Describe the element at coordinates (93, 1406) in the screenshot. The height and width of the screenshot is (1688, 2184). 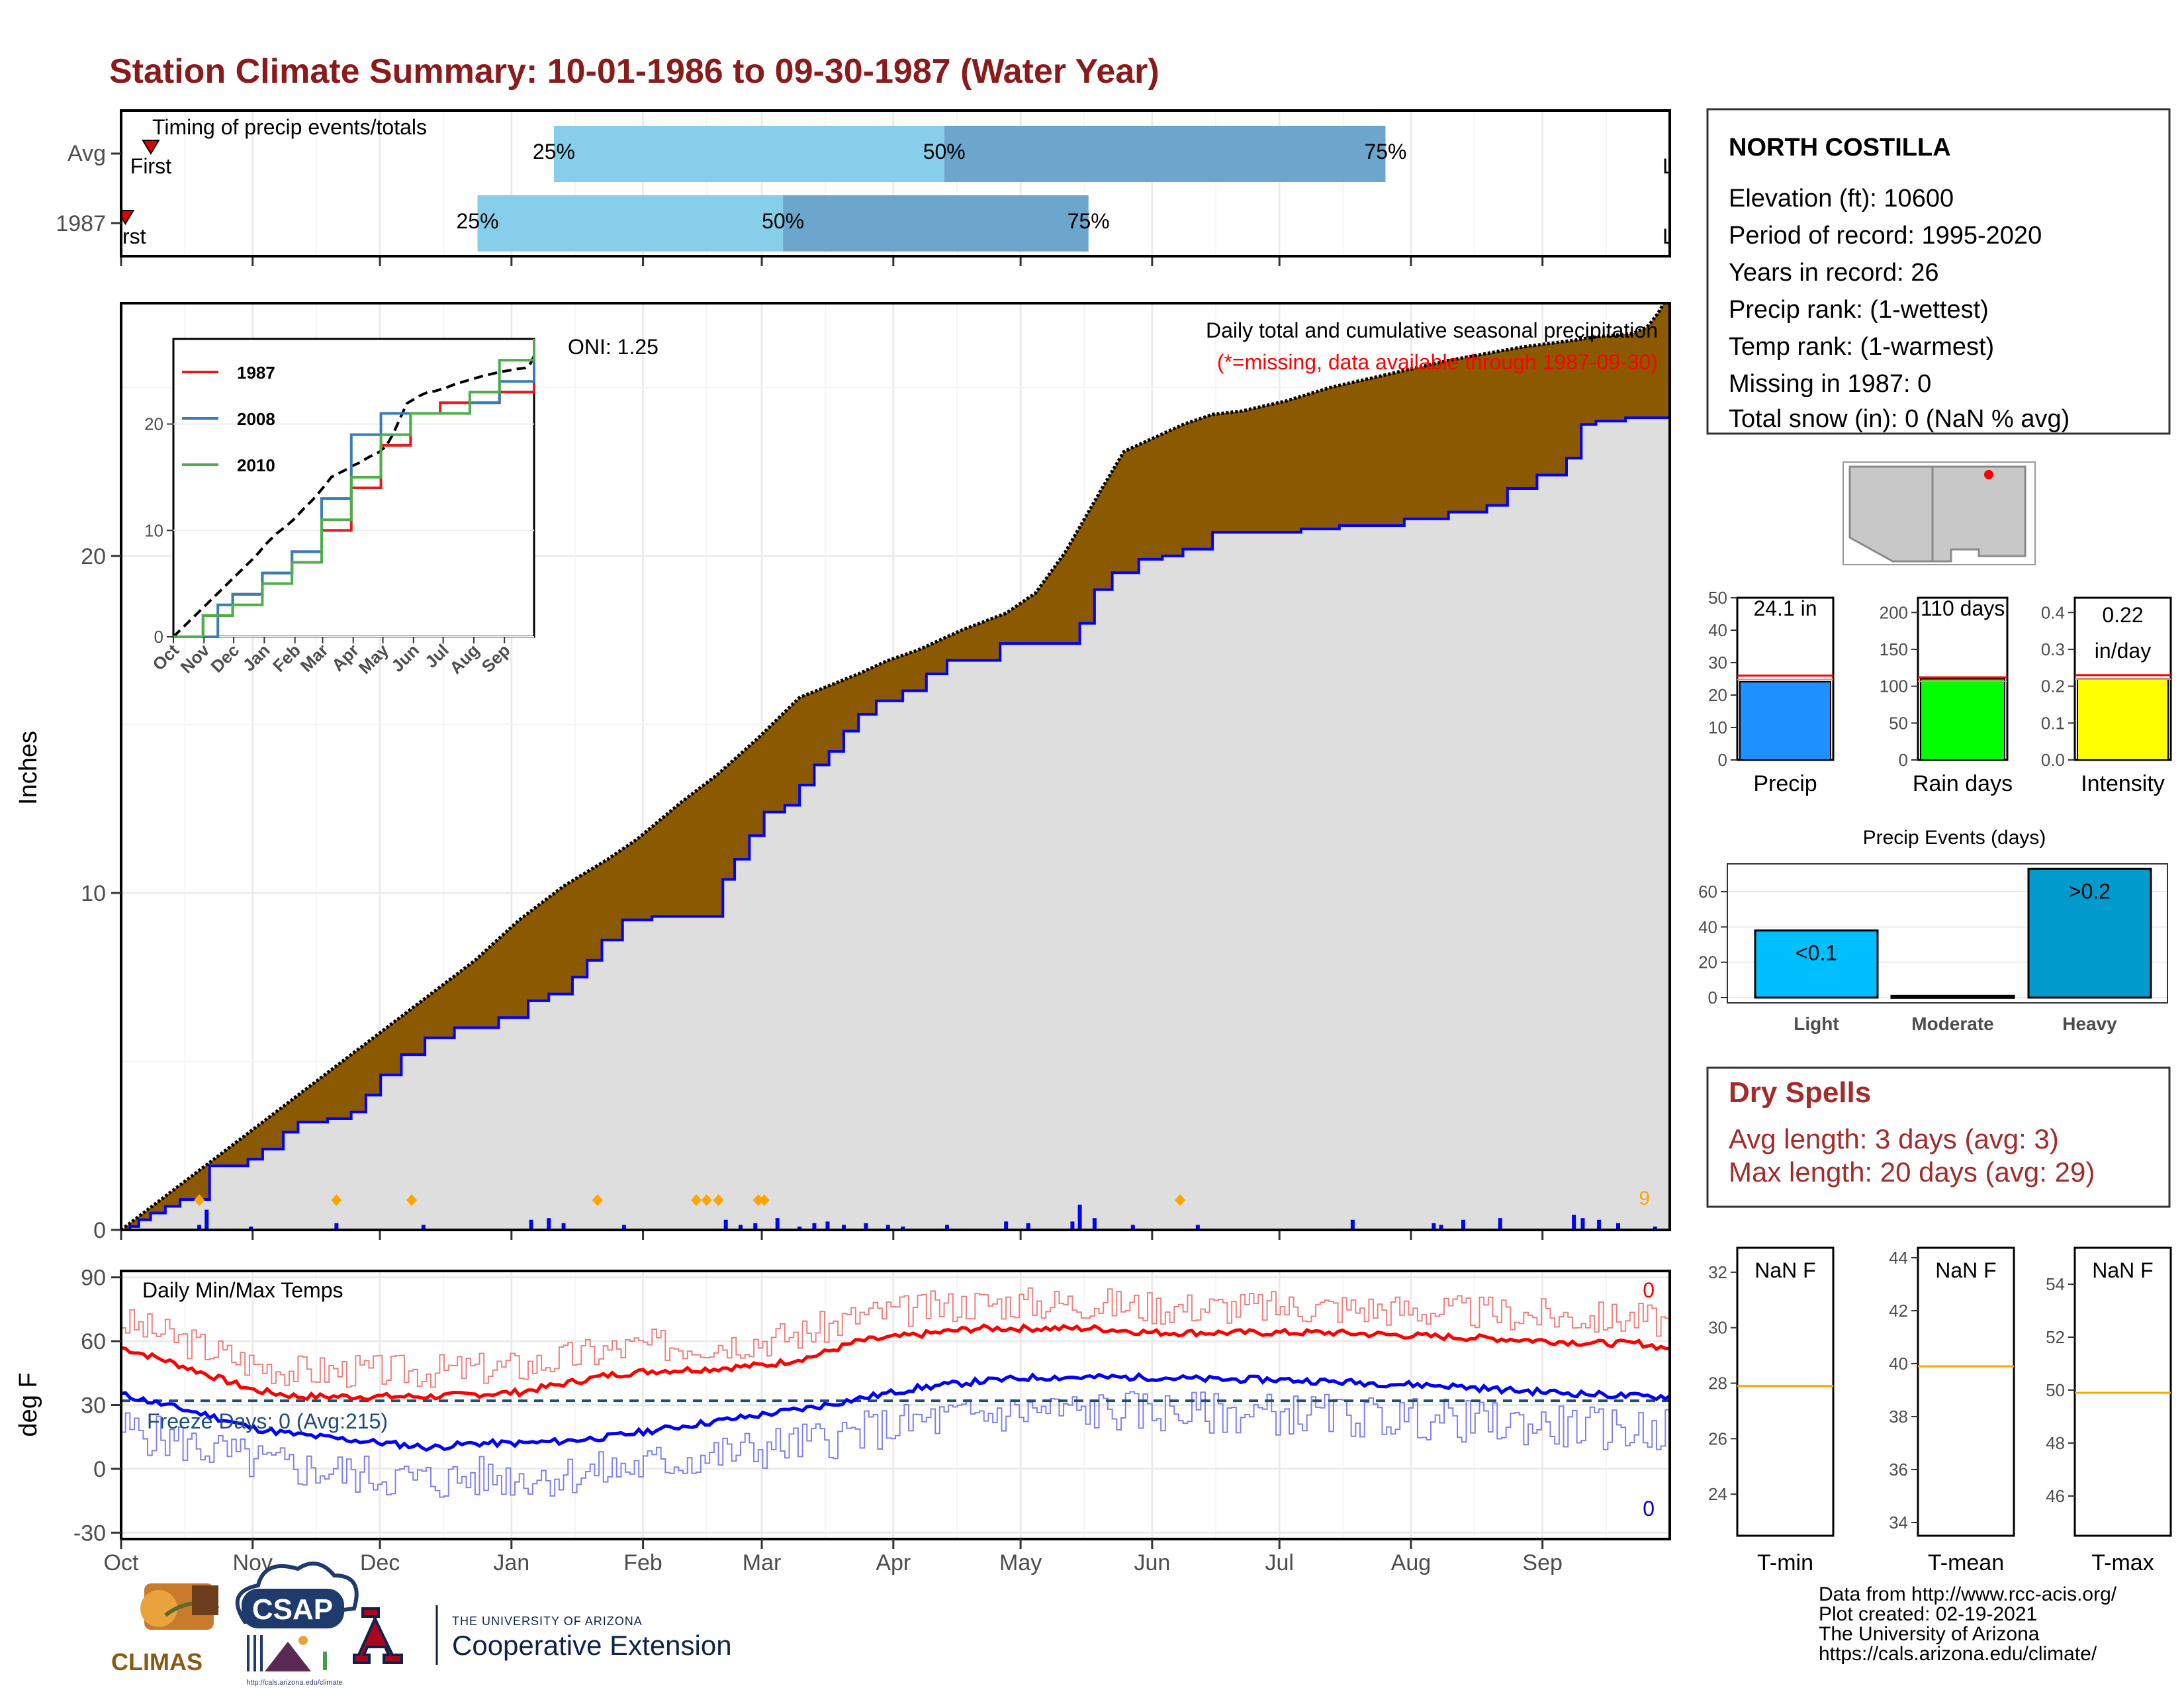
I see `temp-y-tick-label: 30` at that location.